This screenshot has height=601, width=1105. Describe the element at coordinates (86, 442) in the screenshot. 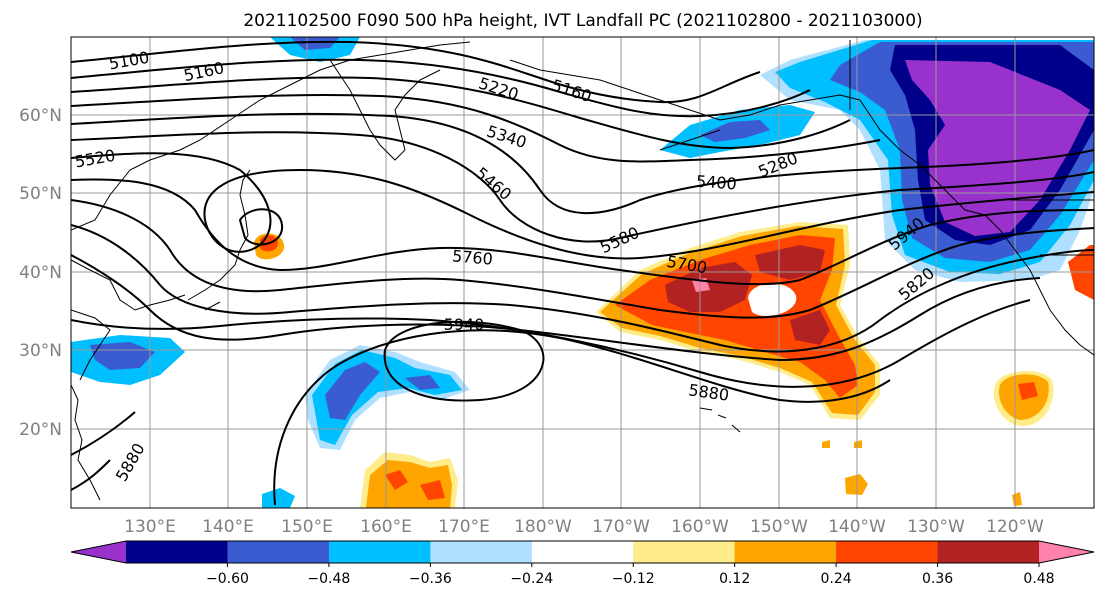

I see `philippines-coast` at that location.